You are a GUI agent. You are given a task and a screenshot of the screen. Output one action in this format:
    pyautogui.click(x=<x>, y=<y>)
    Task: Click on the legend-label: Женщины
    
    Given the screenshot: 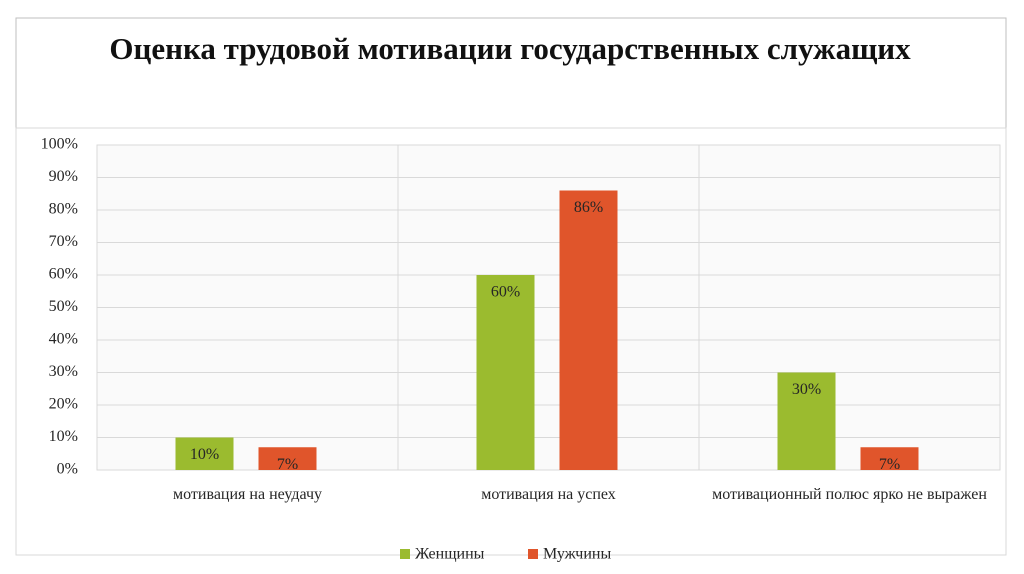 What is the action you would take?
    pyautogui.click(x=450, y=554)
    